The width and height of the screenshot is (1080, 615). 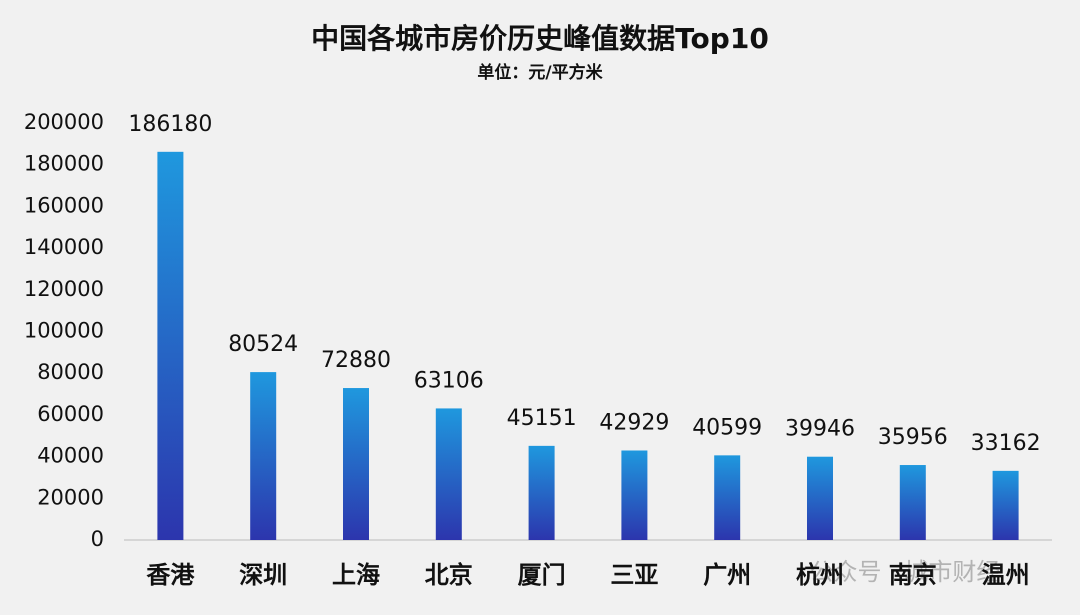 What do you see at coordinates (263, 344) in the screenshot?
I see `value-label: 80524` at bounding box center [263, 344].